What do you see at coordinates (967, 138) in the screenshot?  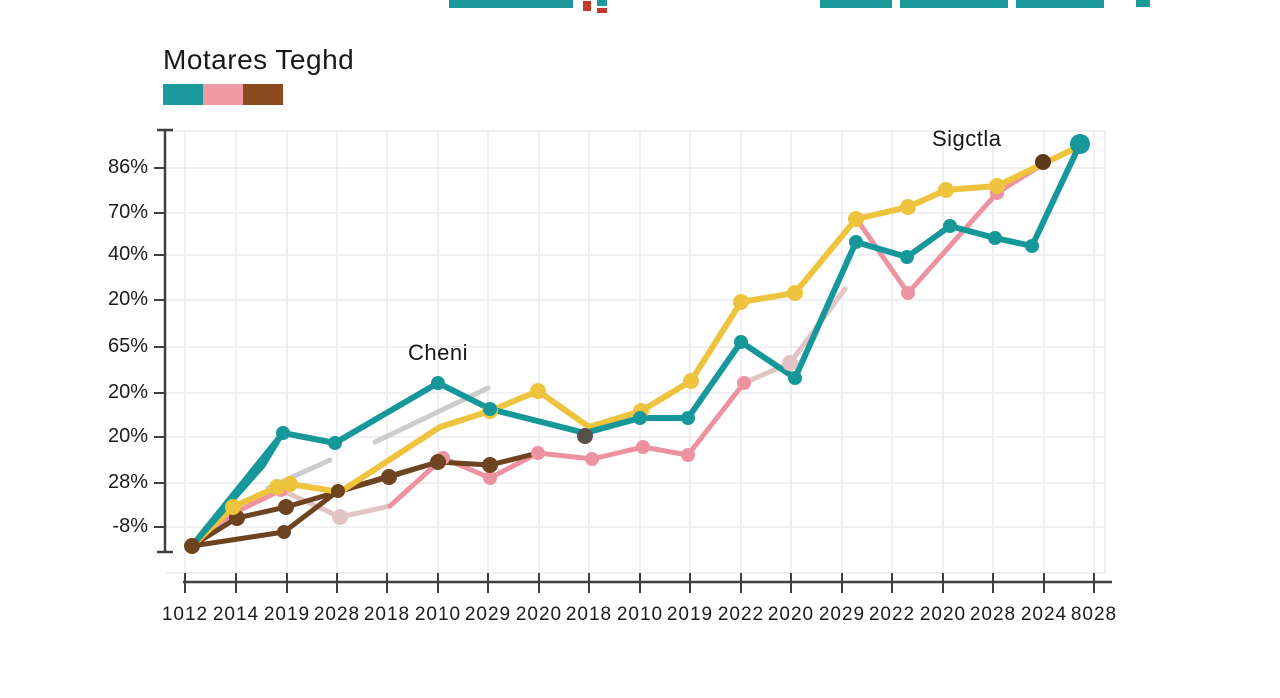 I see `annotation-sigctla: Sigctla` at bounding box center [967, 138].